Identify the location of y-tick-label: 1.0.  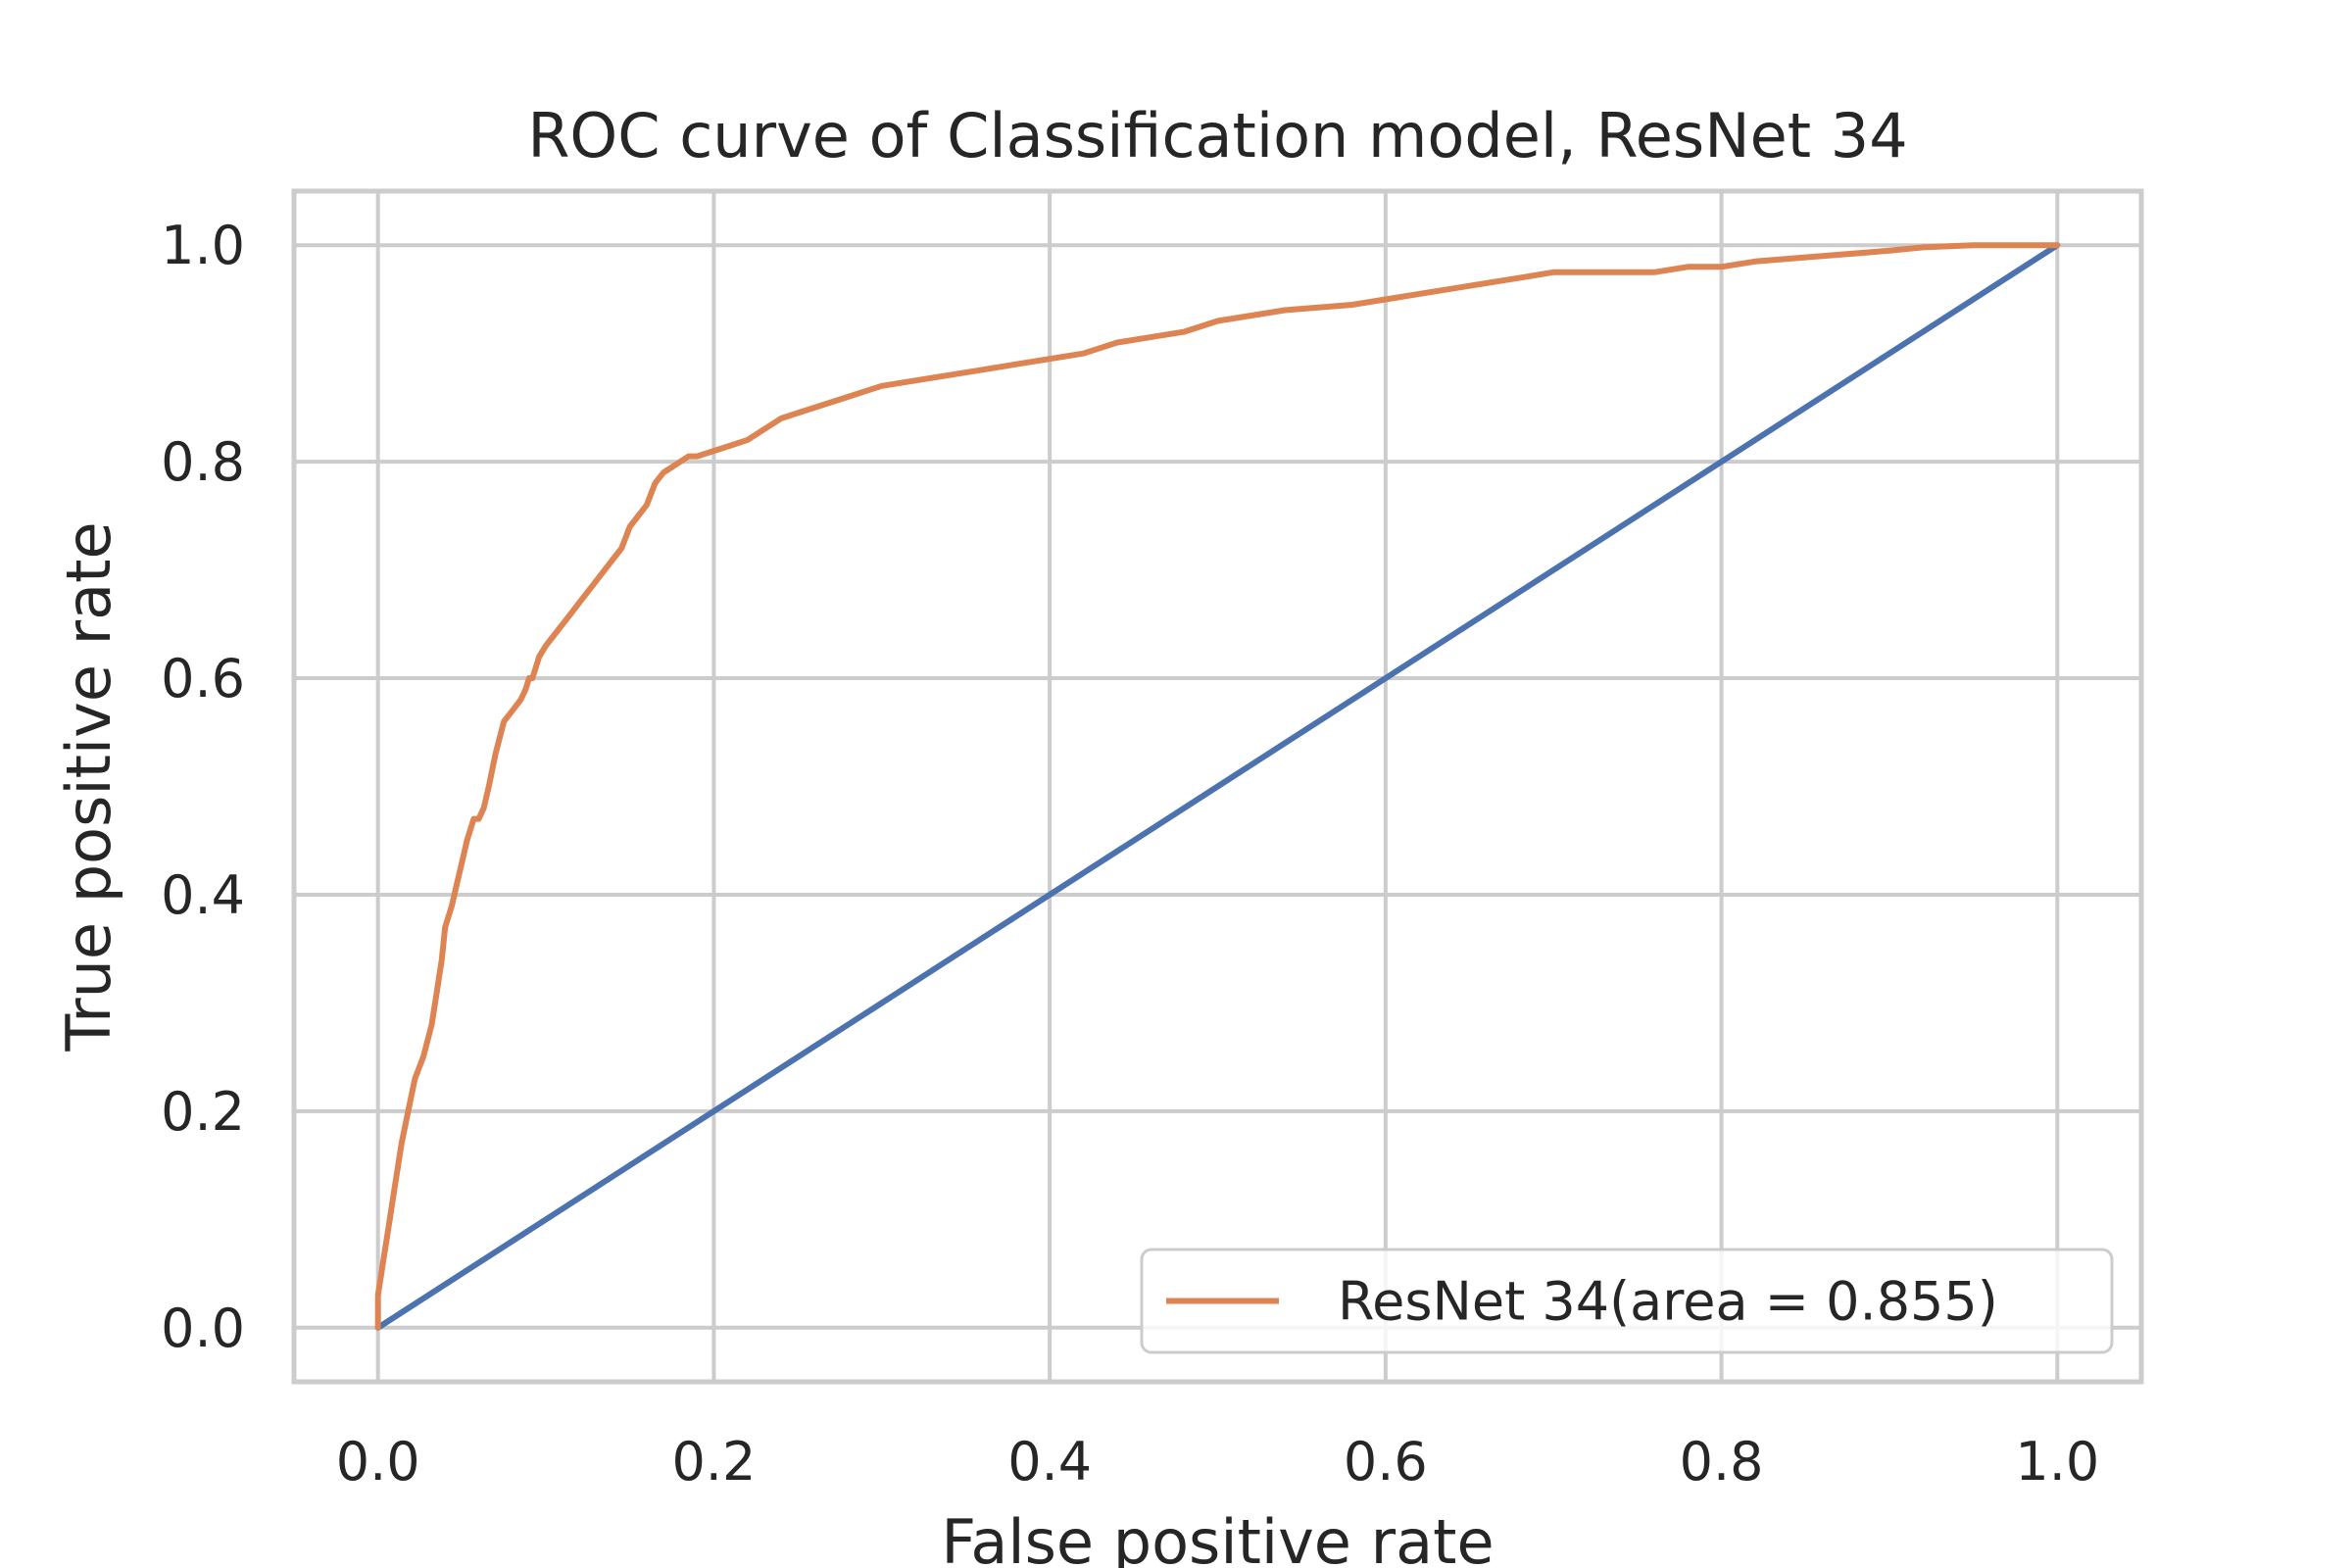
(203, 245).